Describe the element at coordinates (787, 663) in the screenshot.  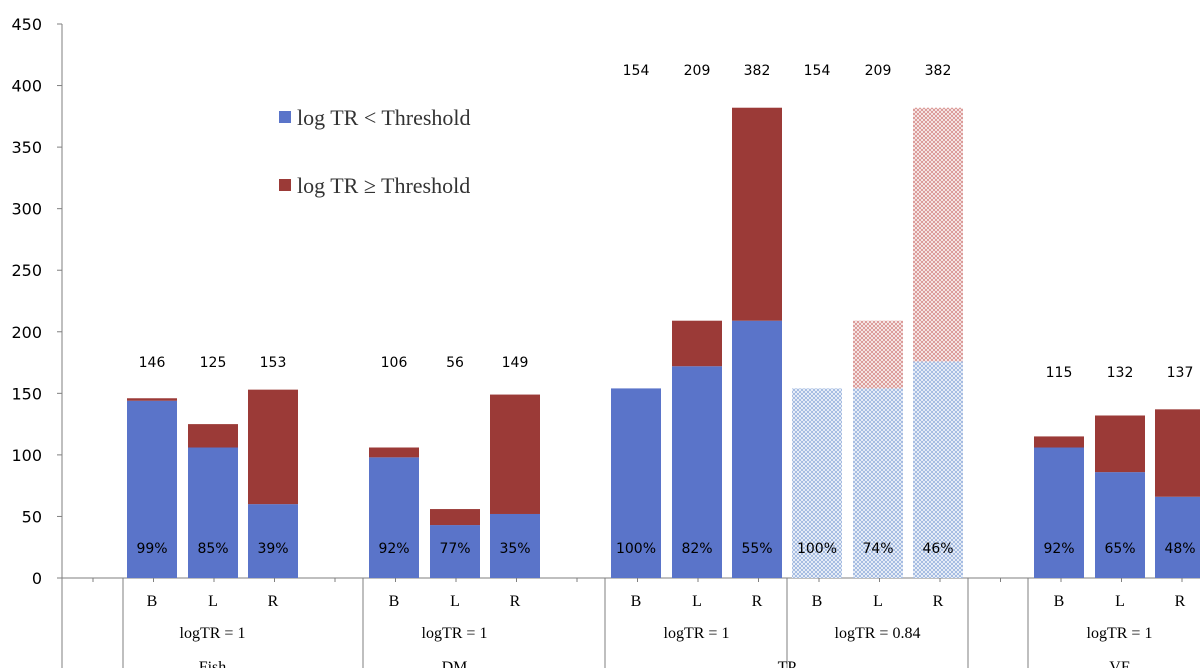
I see `group-label: TP` at that location.